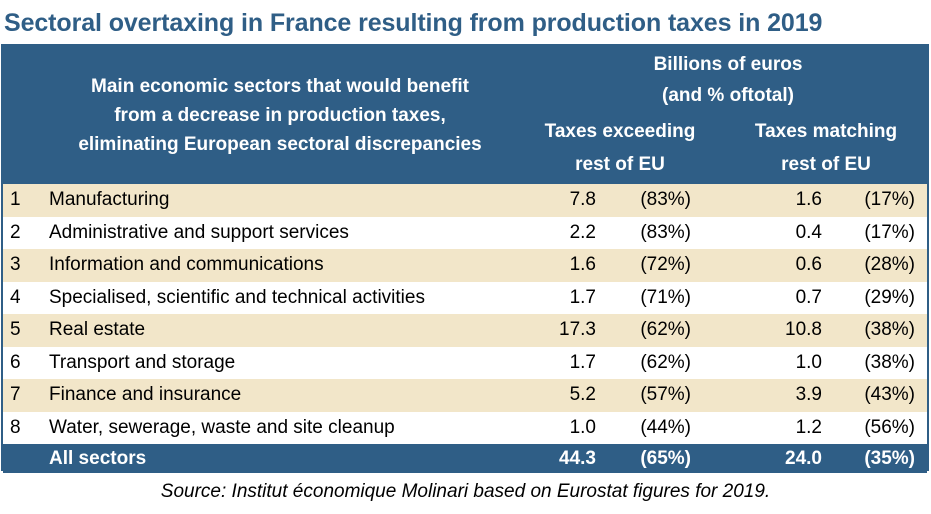 The image size is (931, 514). Describe the element at coordinates (665, 394) in the screenshot. I see `exceeding-percent: (57%)` at that location.